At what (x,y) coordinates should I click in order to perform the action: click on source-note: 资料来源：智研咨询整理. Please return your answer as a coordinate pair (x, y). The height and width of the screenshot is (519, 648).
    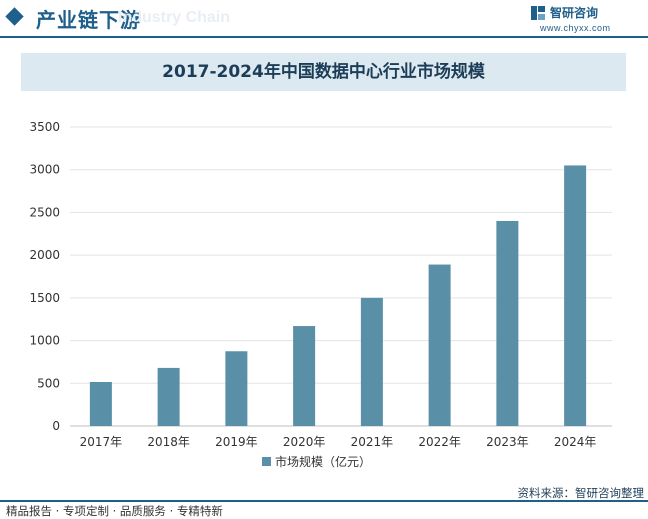
    Looking at the image, I should click on (581, 493).